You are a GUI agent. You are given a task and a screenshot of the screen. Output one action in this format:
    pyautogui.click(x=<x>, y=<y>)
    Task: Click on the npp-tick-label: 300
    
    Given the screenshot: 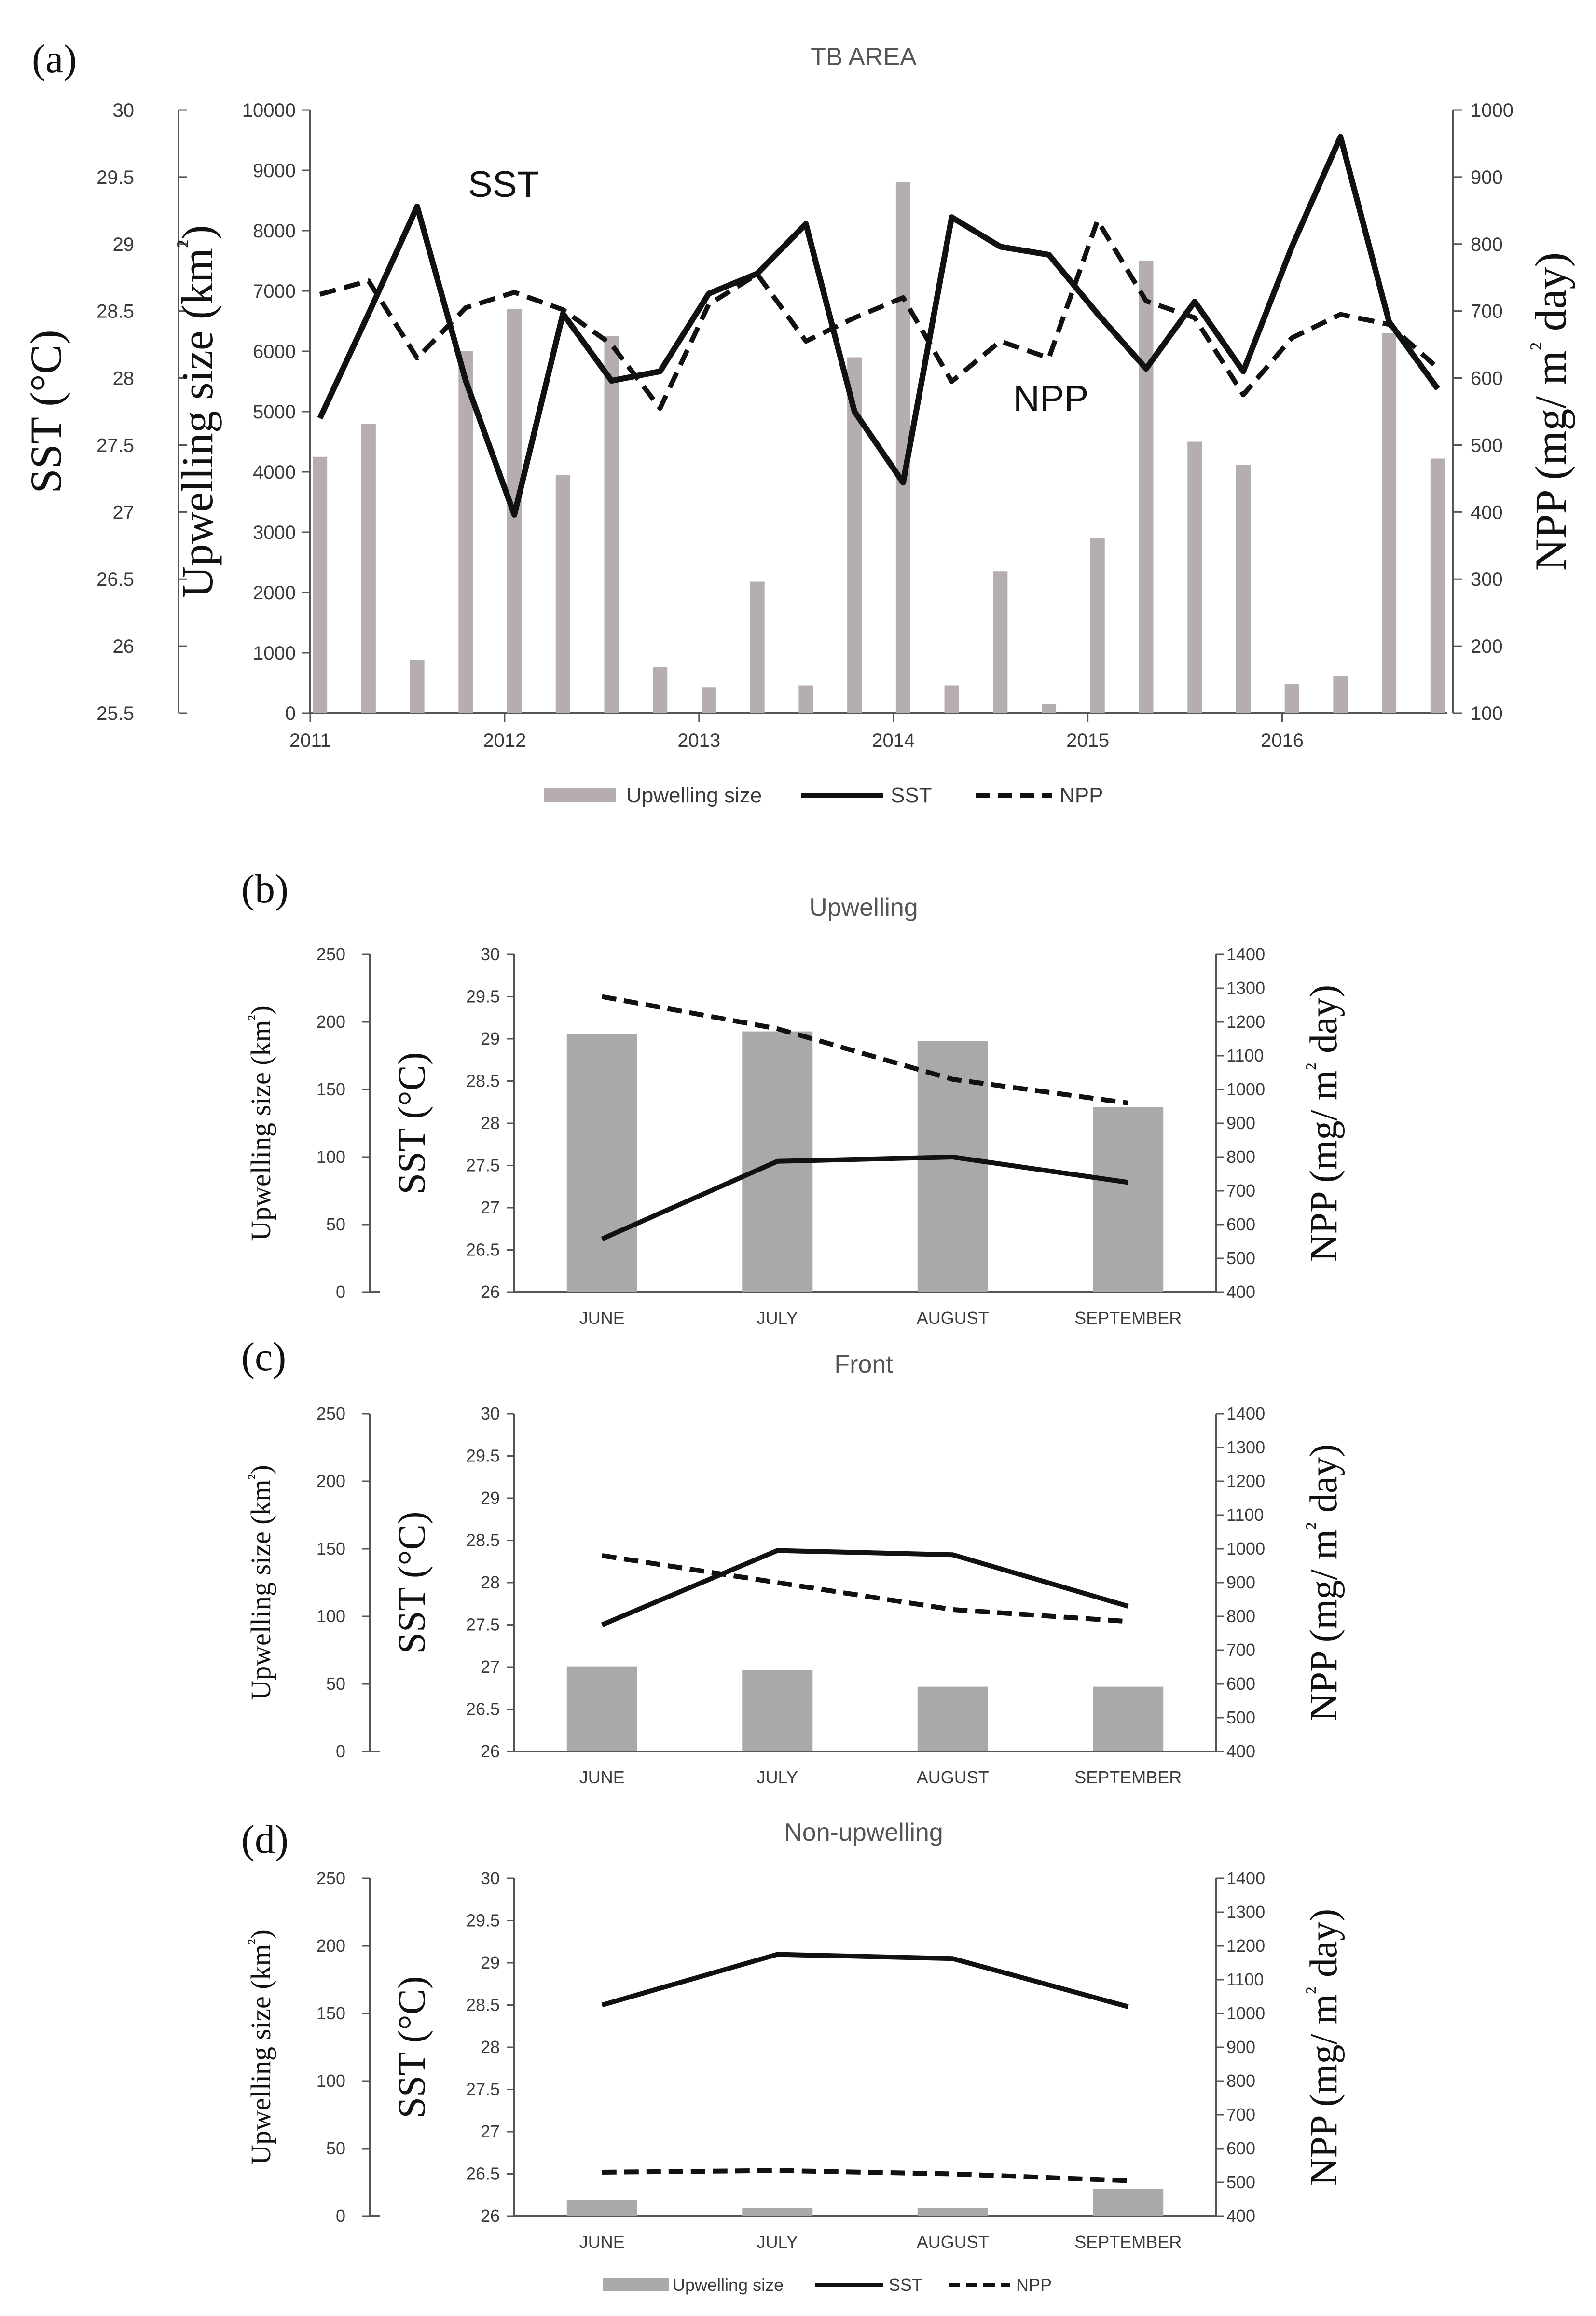 What is the action you would take?
    pyautogui.click(x=1487, y=579)
    